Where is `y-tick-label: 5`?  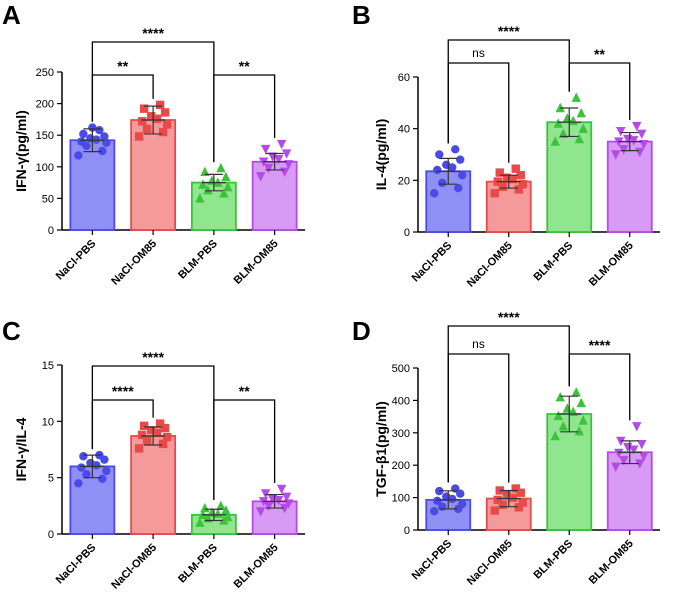
y-tick-label: 5 is located at coordinates (51, 479).